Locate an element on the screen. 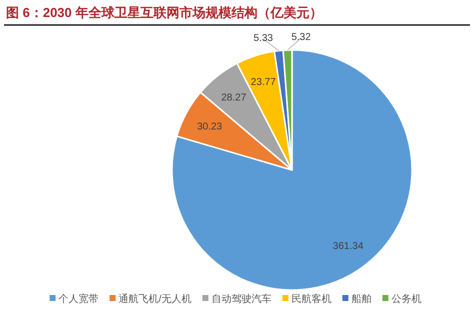 The height and width of the screenshot is (335, 474). legend-label: 公务机 is located at coordinates (406, 299).